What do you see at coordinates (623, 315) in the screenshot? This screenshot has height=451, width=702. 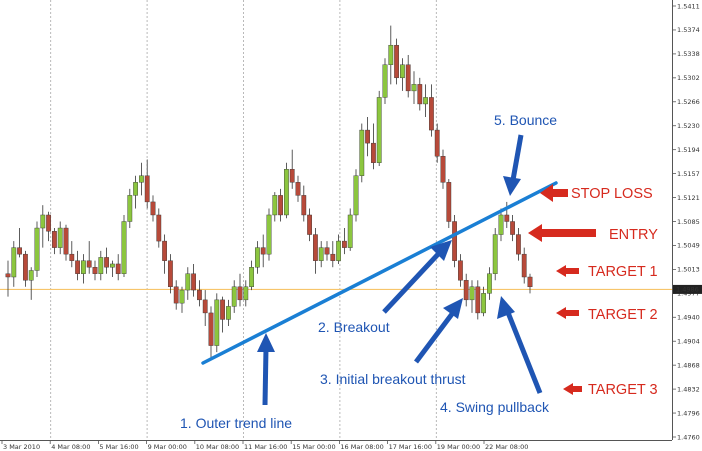 I see `target2-label: TARGET 2` at bounding box center [623, 315].